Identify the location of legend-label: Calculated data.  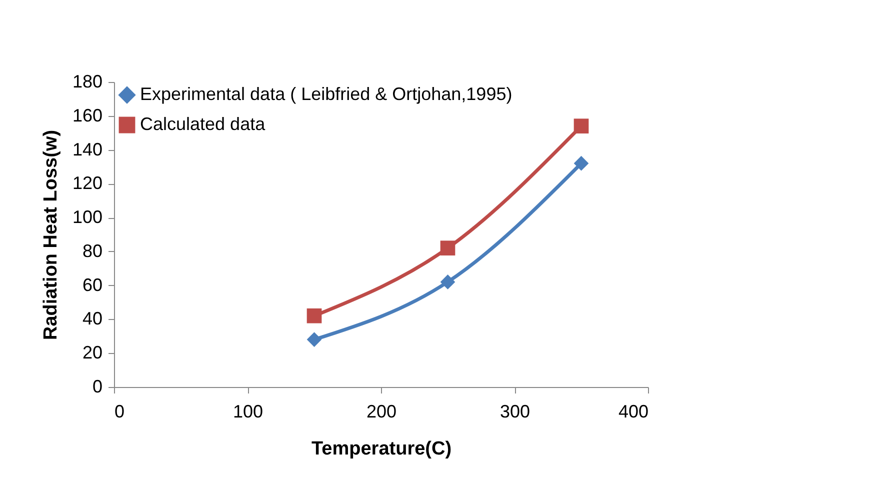
(203, 124).